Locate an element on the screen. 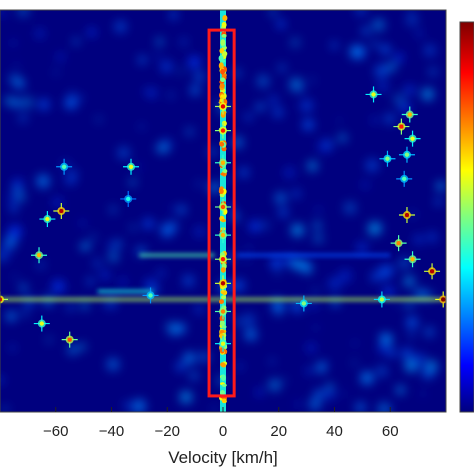 The height and width of the screenshot is (474, 474). x-axis: −60 −40 −20 0 20 40 60 is located at coordinates (221, 423).